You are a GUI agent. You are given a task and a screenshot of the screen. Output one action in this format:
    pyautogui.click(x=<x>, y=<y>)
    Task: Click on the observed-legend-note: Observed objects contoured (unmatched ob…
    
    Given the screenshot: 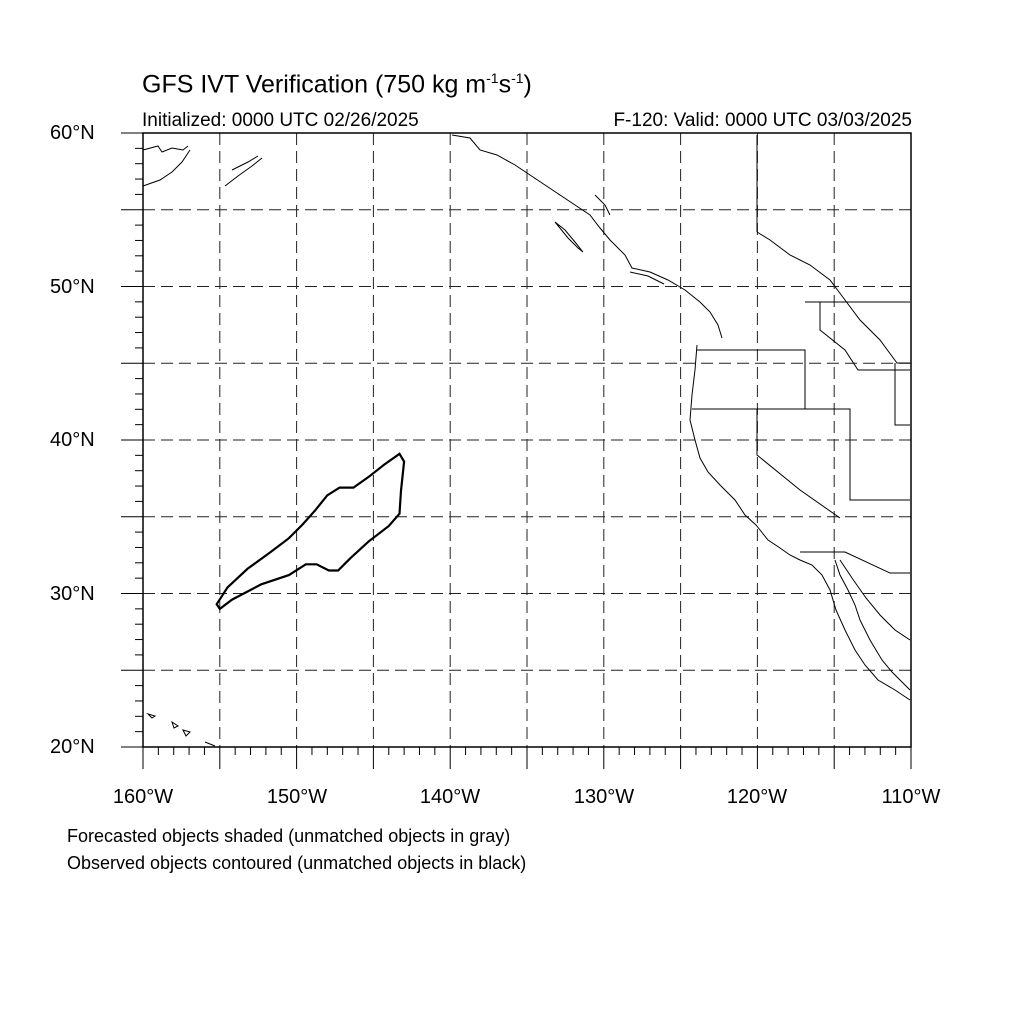 What is the action you would take?
    pyautogui.click(x=297, y=863)
    